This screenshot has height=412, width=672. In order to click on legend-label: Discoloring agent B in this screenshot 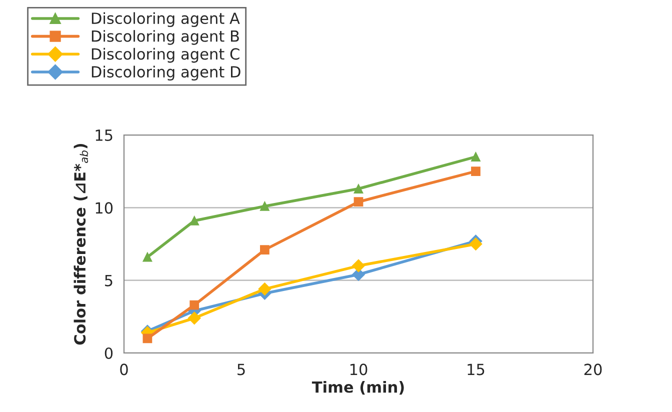, I will do `click(165, 37)`.